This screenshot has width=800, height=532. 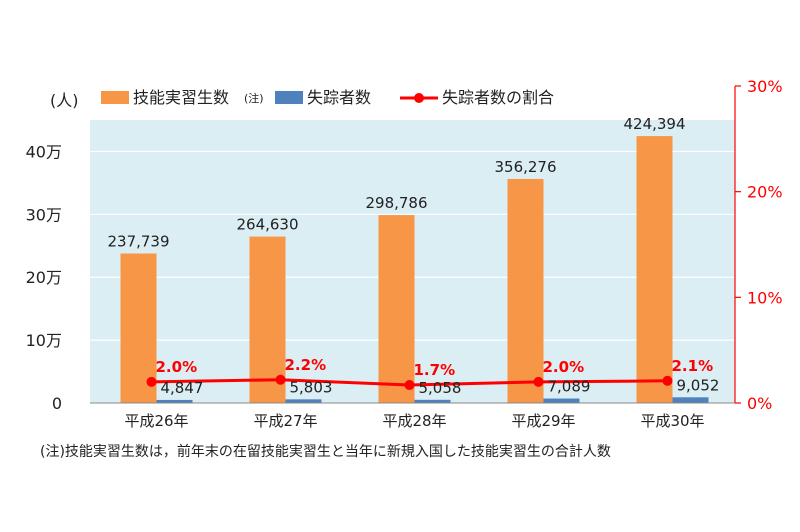 I want to click on x-tick-label: 平成28年, so click(x=414, y=421).